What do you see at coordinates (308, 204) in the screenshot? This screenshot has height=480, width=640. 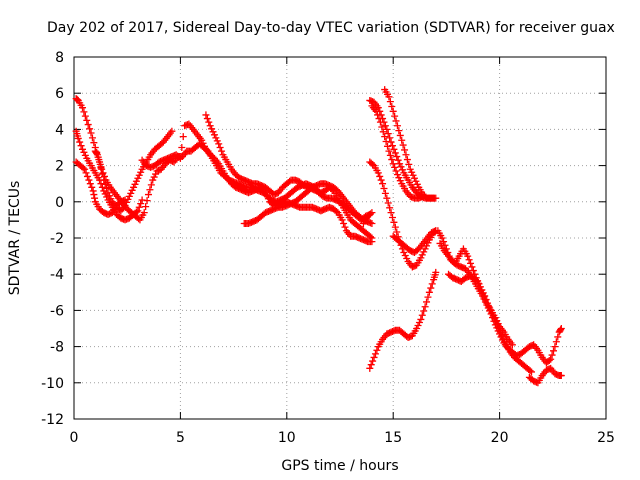 I see `series-arc-g` at bounding box center [308, 204].